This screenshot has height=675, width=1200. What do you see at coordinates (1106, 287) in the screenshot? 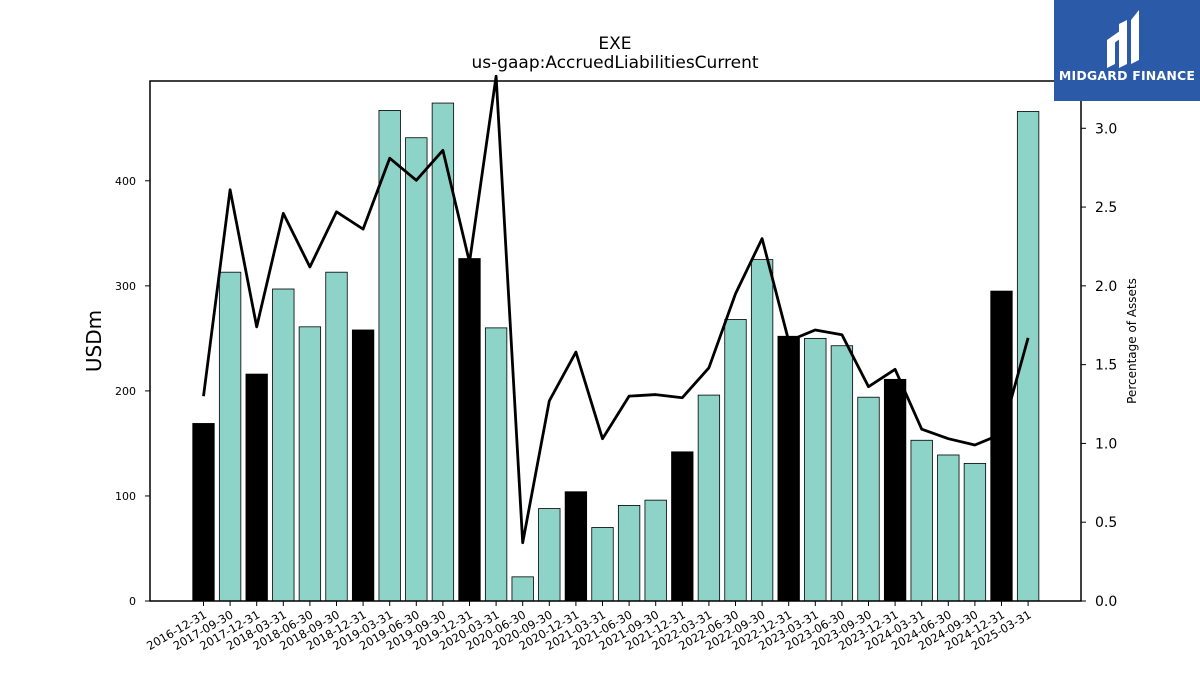
I see `y2-tick-label: 2.0` at bounding box center [1106, 287].